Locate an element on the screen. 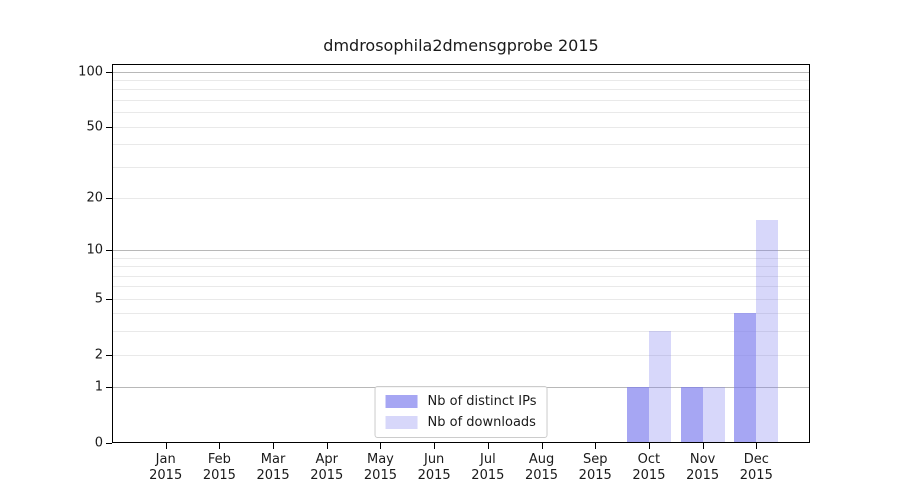 This screenshot has width=900, height=500. y-tick-label: 2 is located at coordinates (98, 355).